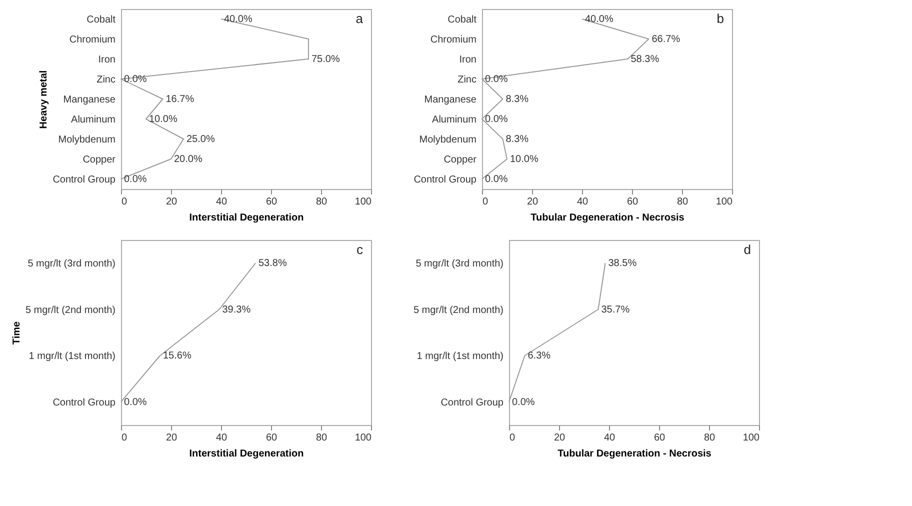 This screenshot has height=506, width=912. Describe the element at coordinates (200, 139) in the screenshot. I see `data-label: 25.0%` at that location.